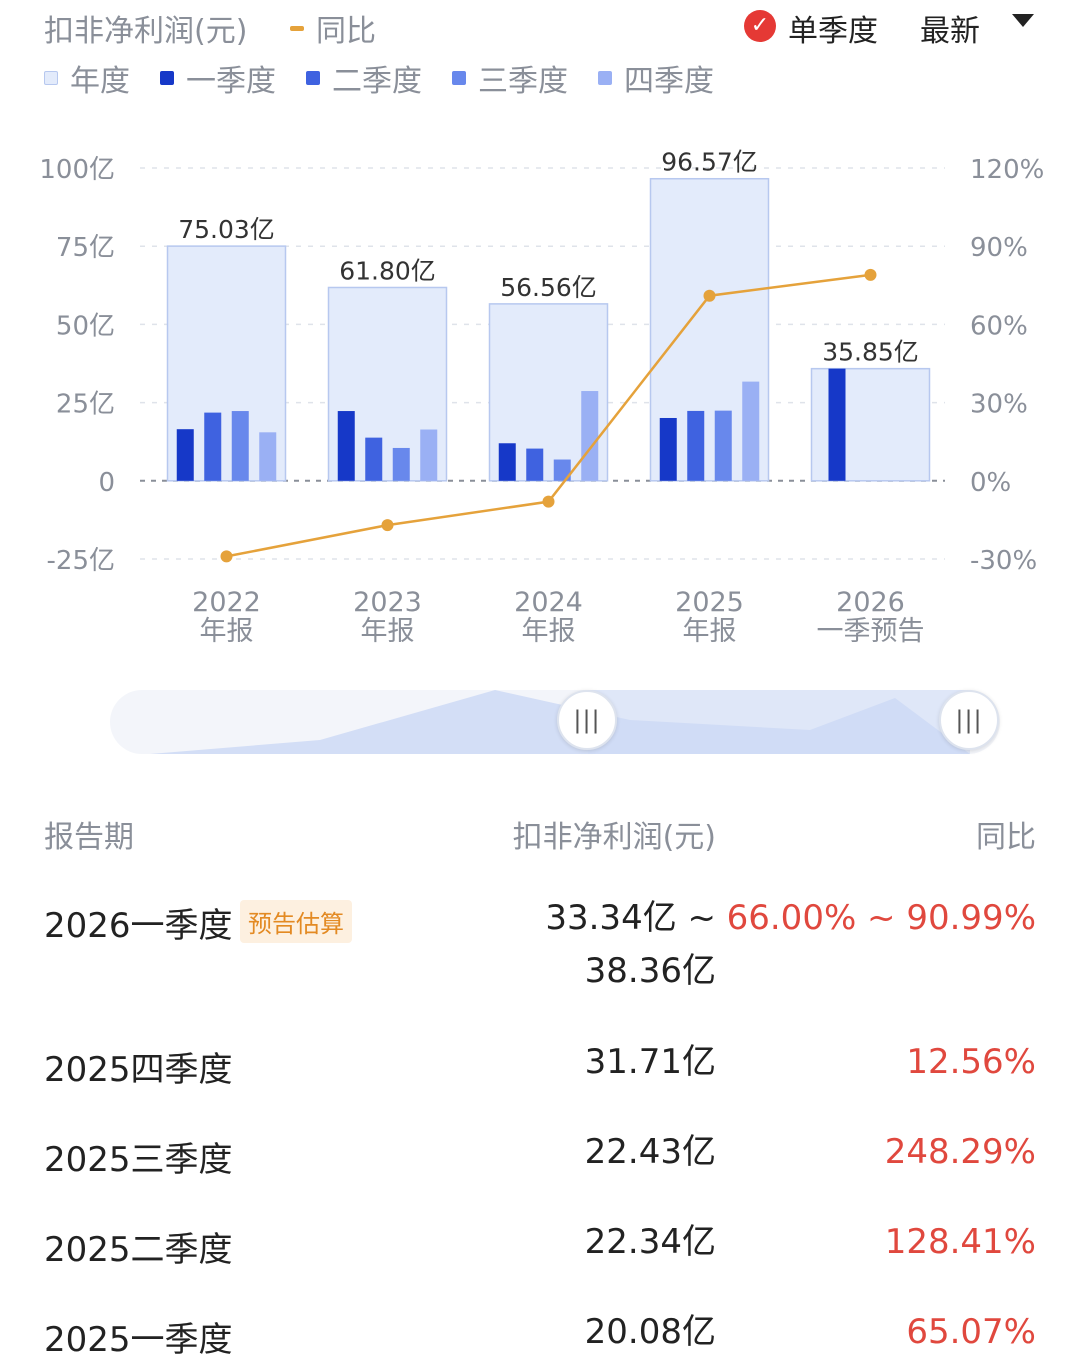  Describe the element at coordinates (548, 602) in the screenshot. I see `x-axis-year-label: 2024` at that location.